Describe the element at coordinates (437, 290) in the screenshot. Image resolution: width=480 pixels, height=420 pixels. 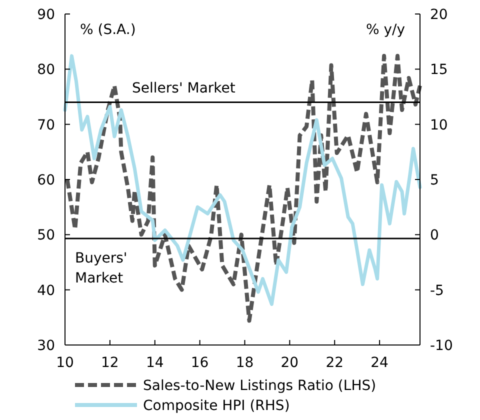
I see `y2-tick-label: -5` at that location.